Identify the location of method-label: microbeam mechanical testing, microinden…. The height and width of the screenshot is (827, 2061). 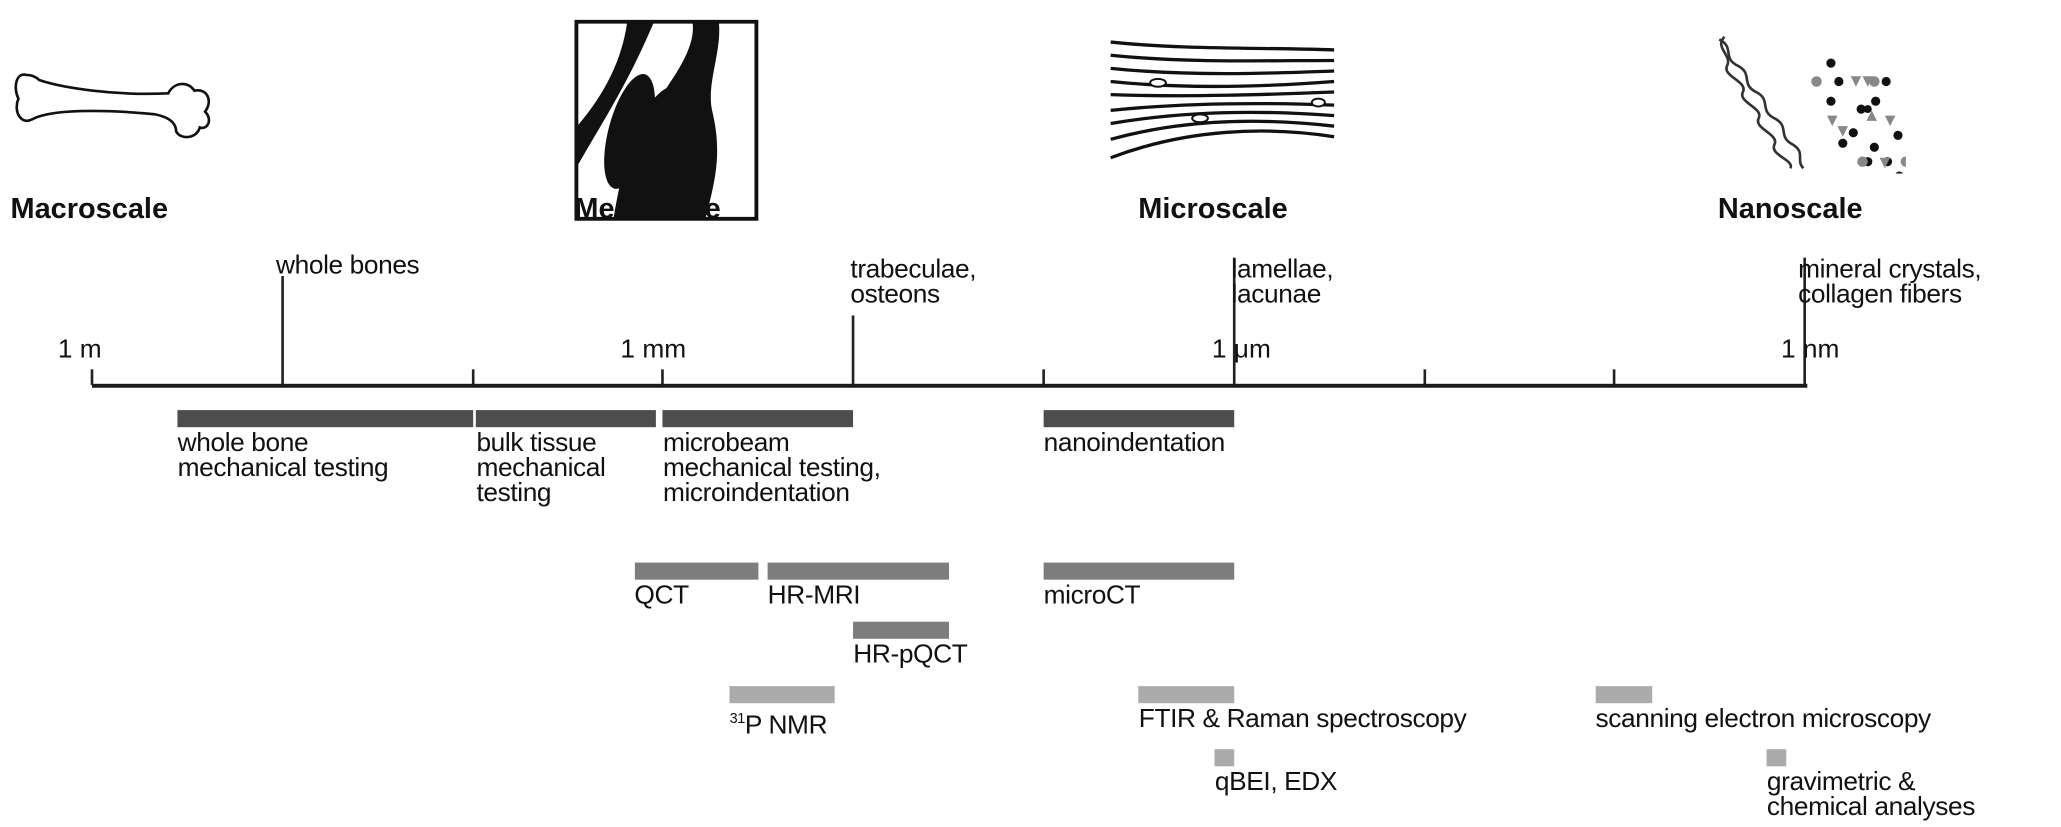
(771, 468).